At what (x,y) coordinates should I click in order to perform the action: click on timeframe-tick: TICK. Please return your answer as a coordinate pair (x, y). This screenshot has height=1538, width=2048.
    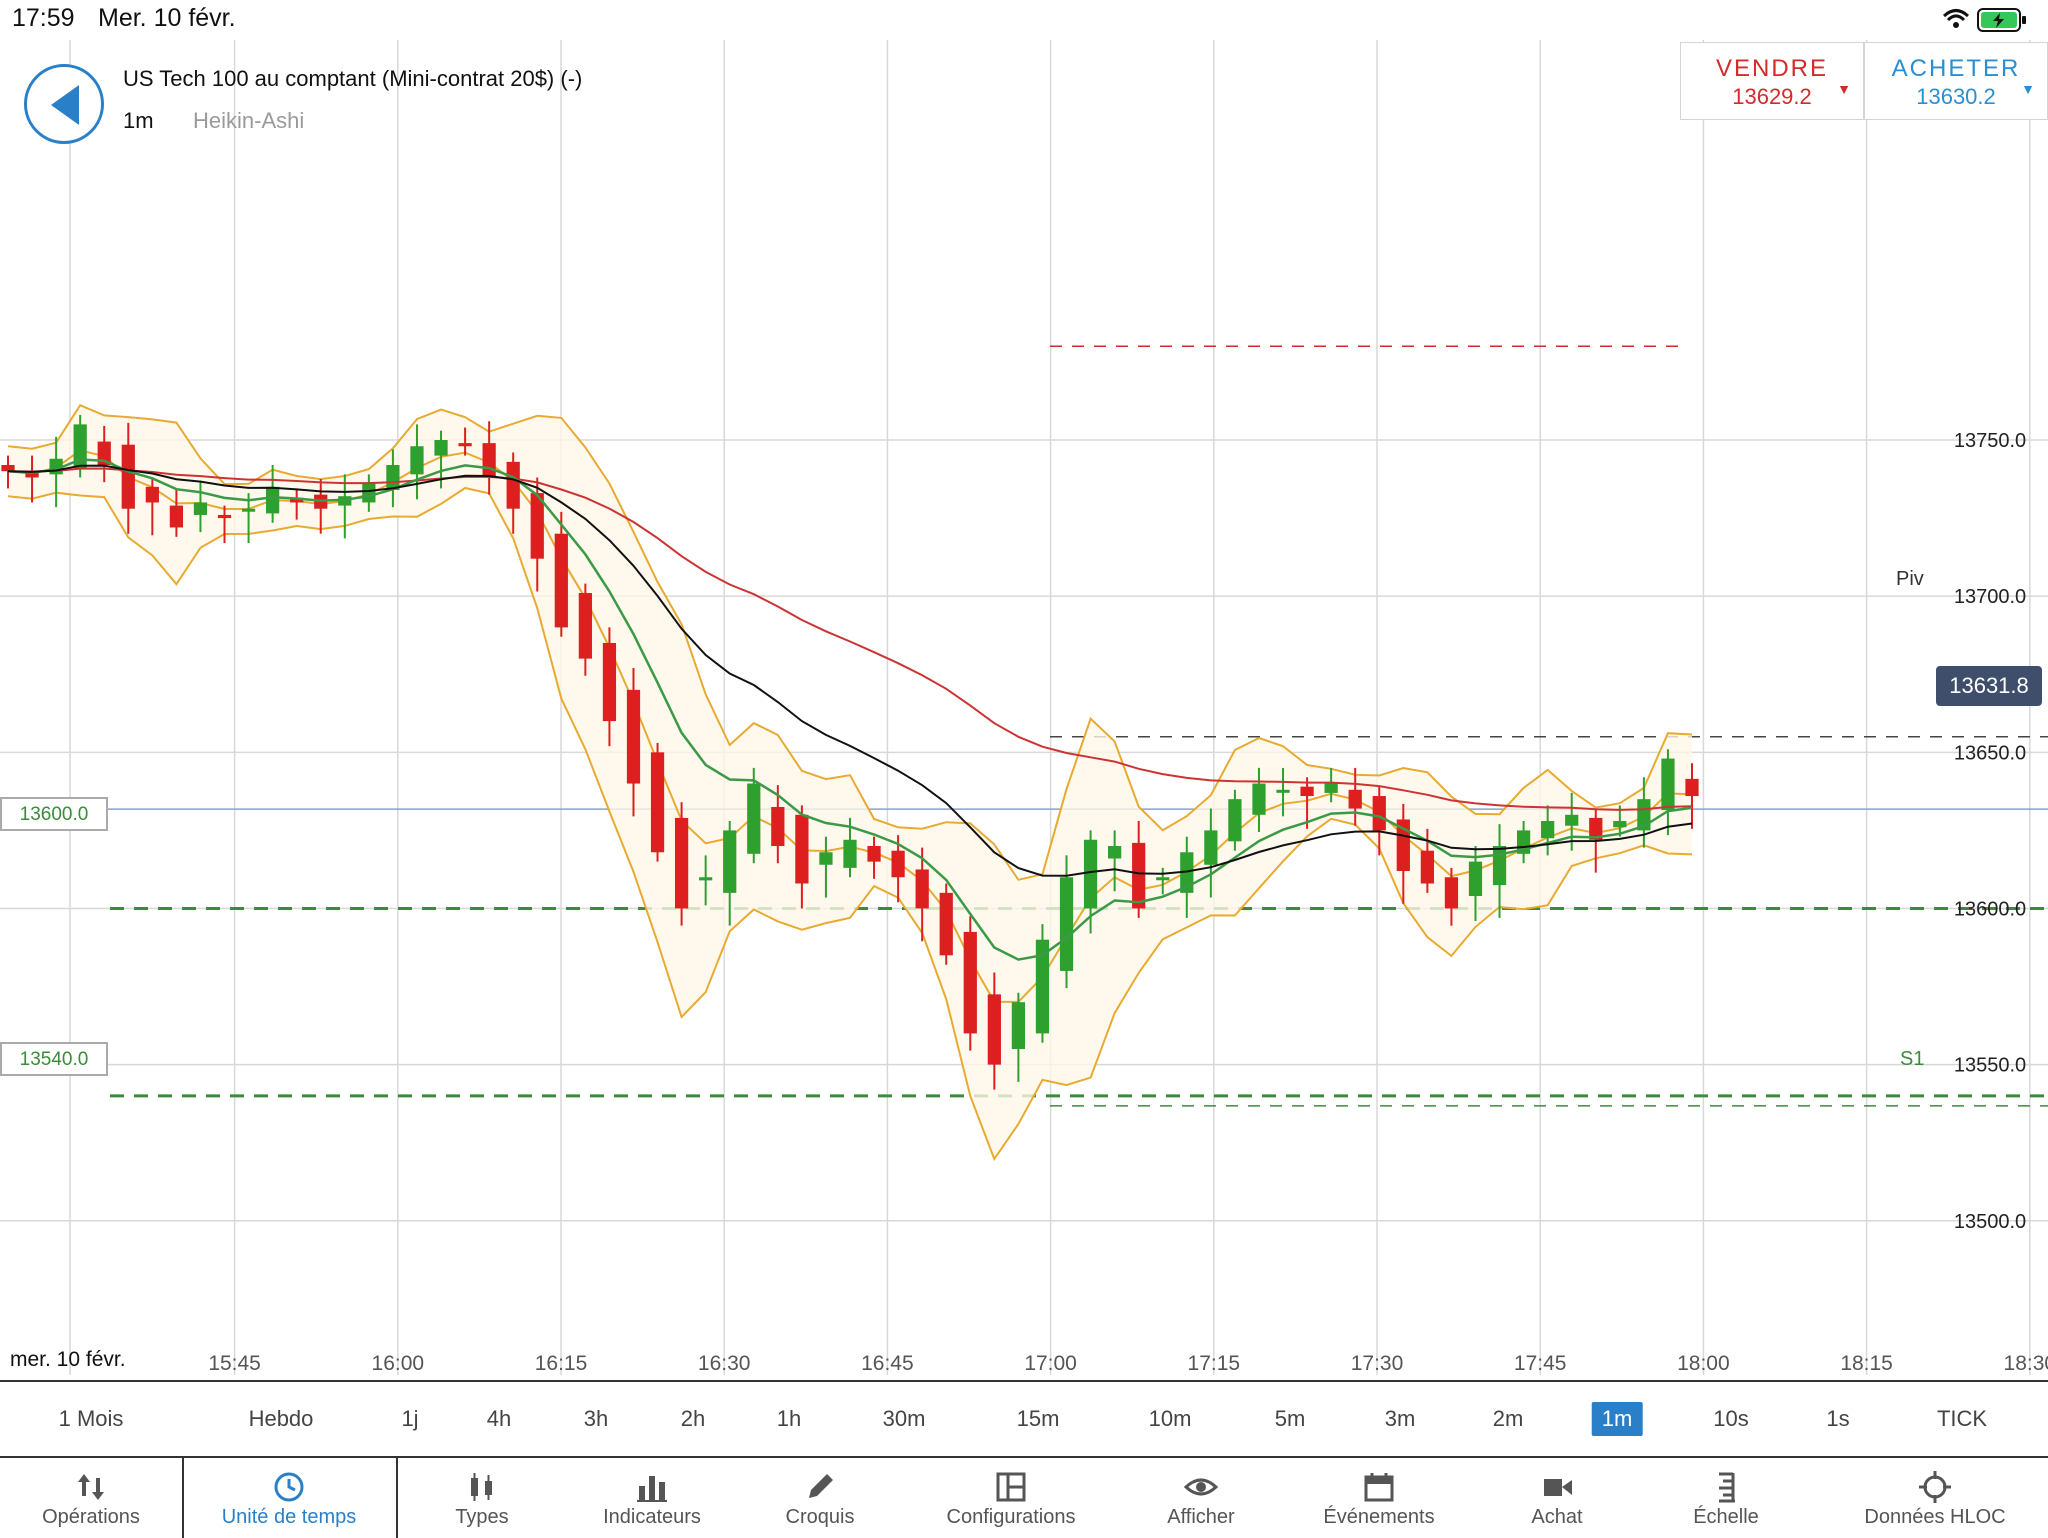
    Looking at the image, I should click on (1962, 1418).